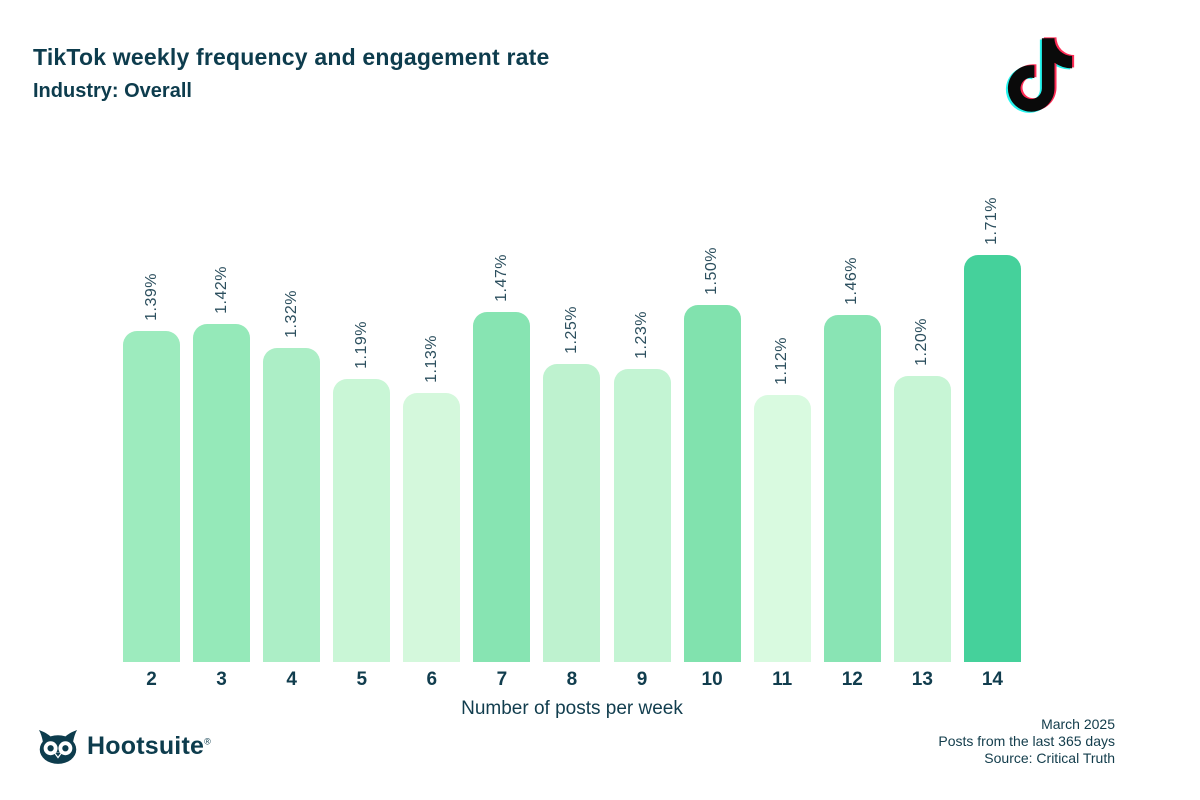 Image resolution: width=1200 pixels, height=800 pixels. I want to click on bar-slot: 1.46%, so click(852, 458).